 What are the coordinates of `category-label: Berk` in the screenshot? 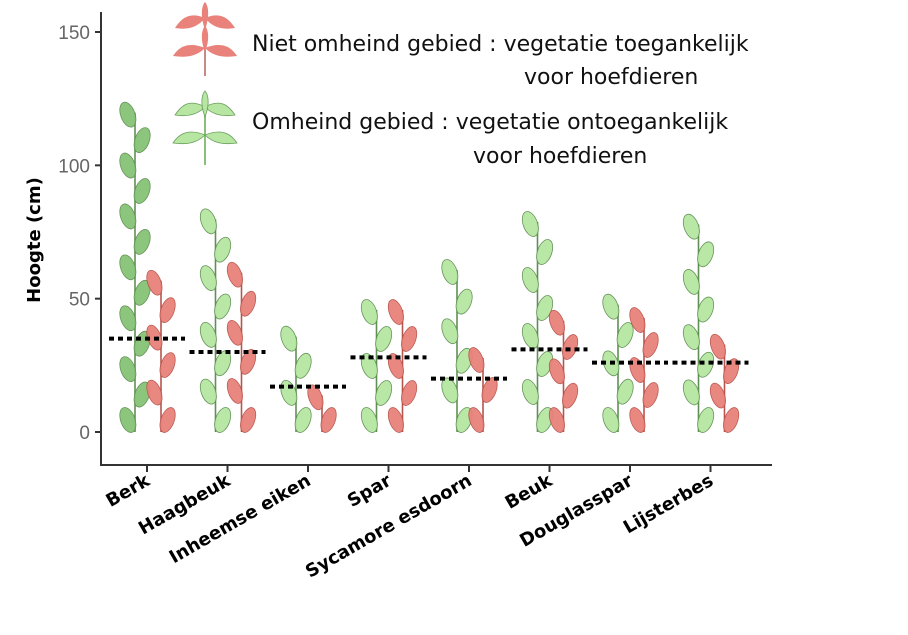 It's located at (128, 491).